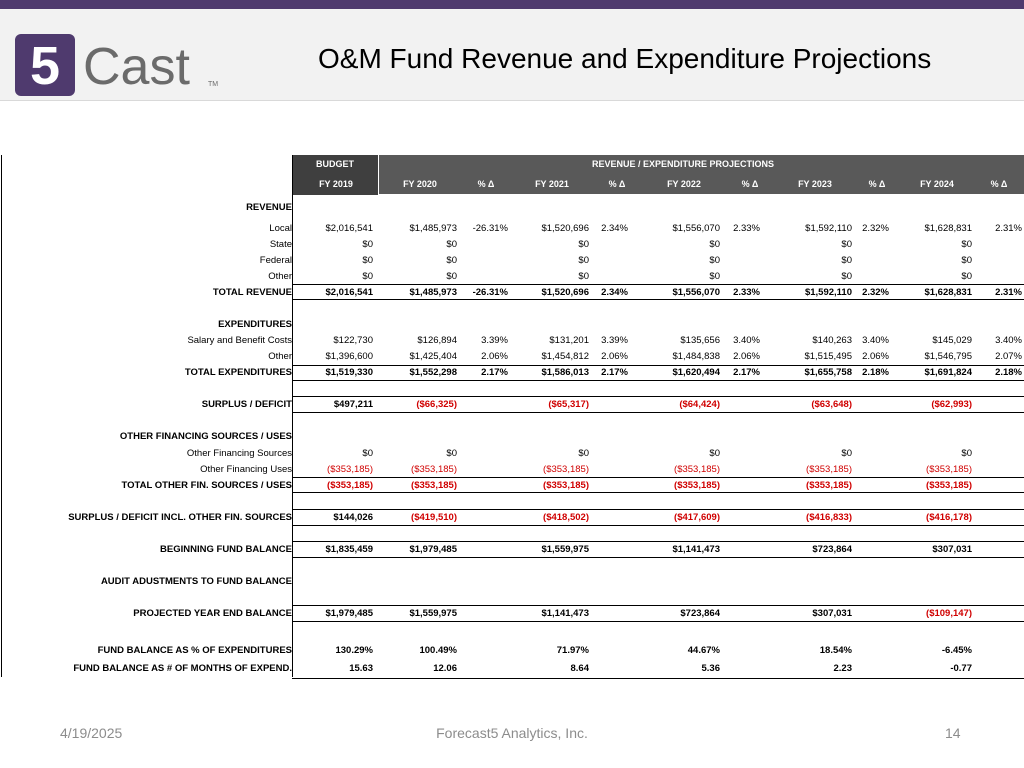 The height and width of the screenshot is (768, 1024). What do you see at coordinates (420, 184) in the screenshot?
I see `column-header: FY 2020` at bounding box center [420, 184].